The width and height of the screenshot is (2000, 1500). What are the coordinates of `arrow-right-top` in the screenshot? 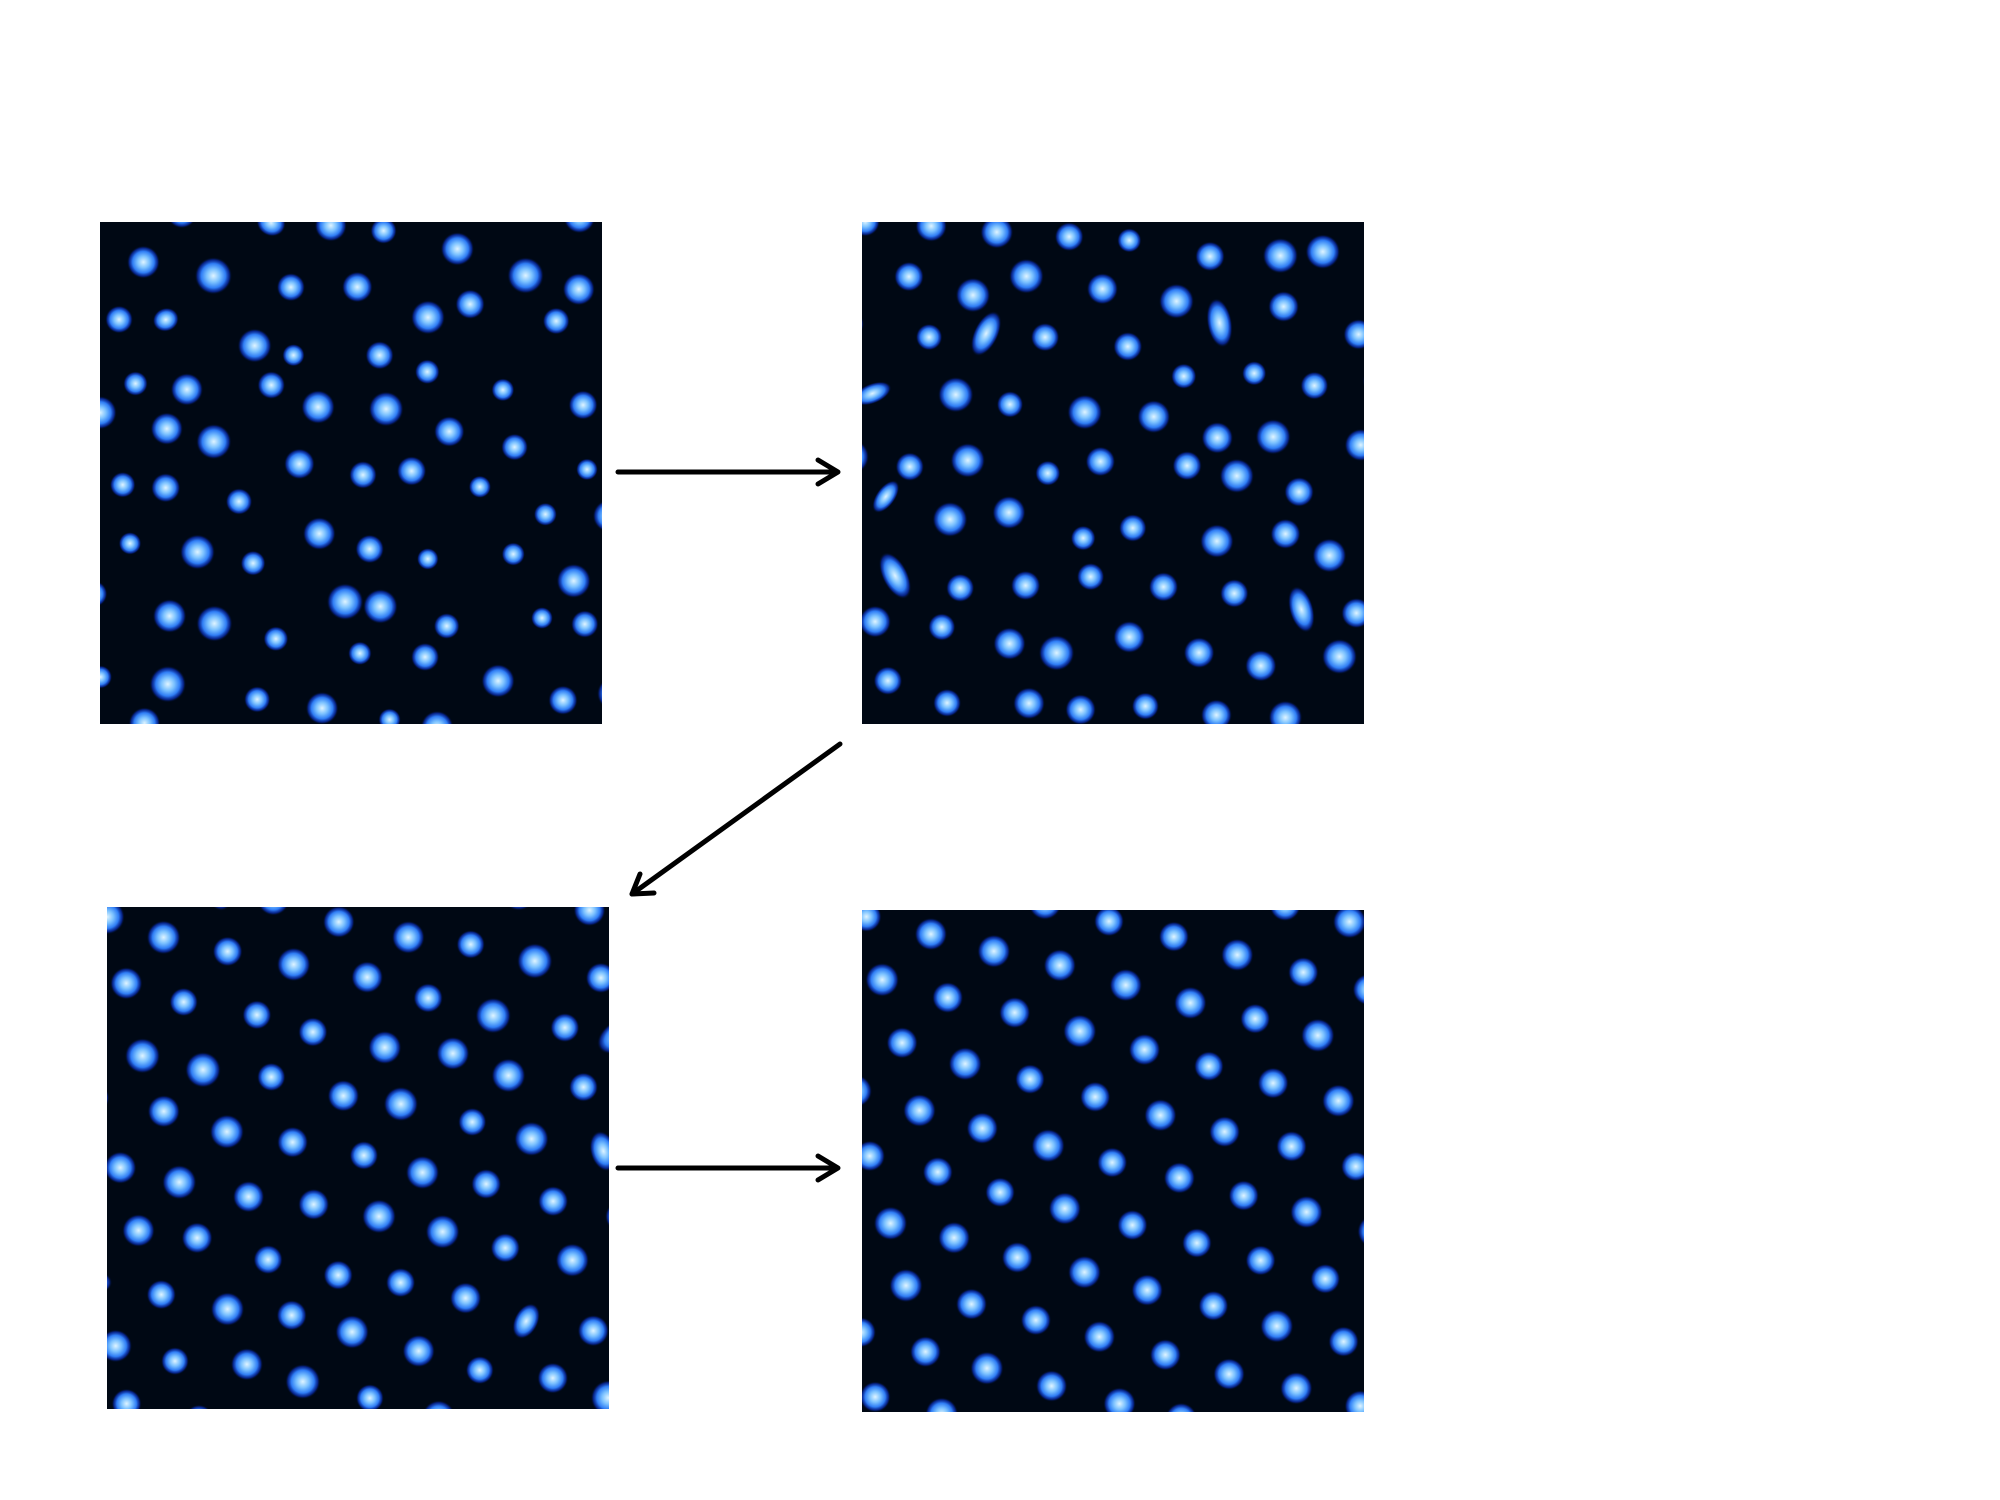 It's located at (728, 472).